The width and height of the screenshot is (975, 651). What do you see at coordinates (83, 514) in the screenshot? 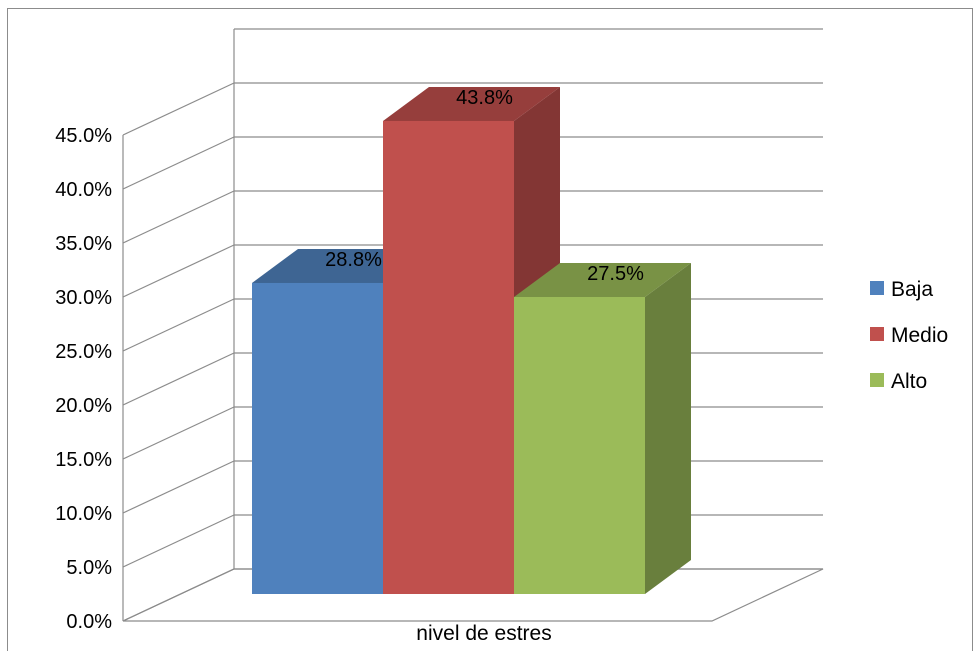
I see `y-tick-label: 10.0%` at bounding box center [83, 514].